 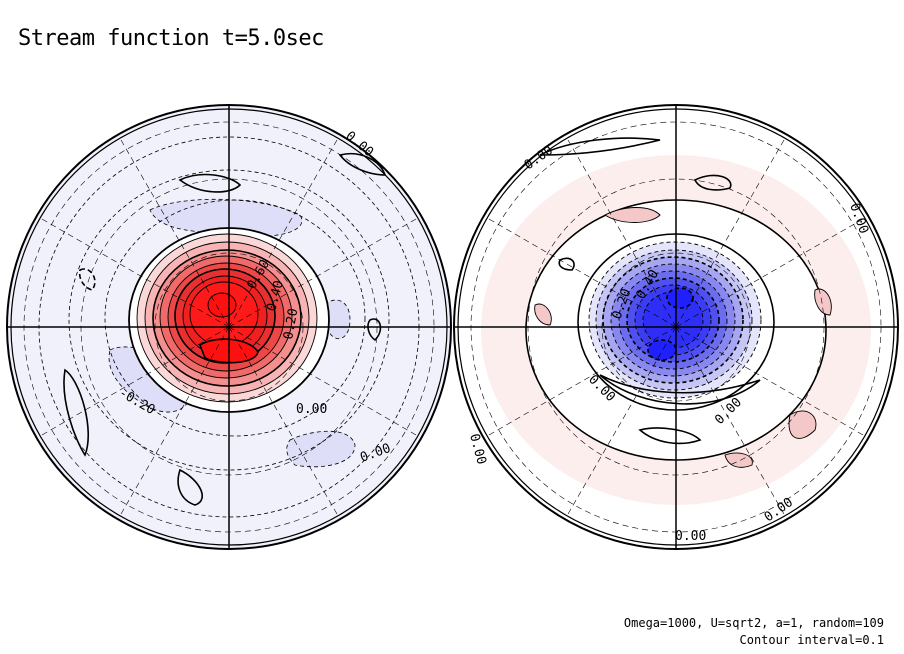 What do you see at coordinates (812, 640) in the screenshot?
I see `contour-interval-note: Contour interval=0.1` at bounding box center [812, 640].